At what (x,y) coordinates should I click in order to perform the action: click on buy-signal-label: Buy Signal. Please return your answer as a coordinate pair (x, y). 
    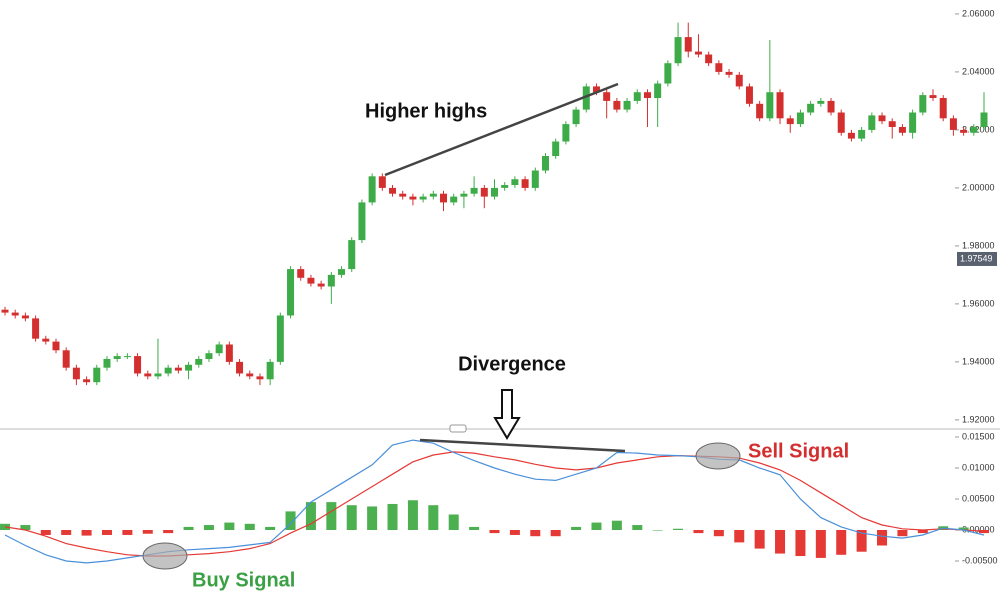
    Looking at the image, I should click on (243, 580).